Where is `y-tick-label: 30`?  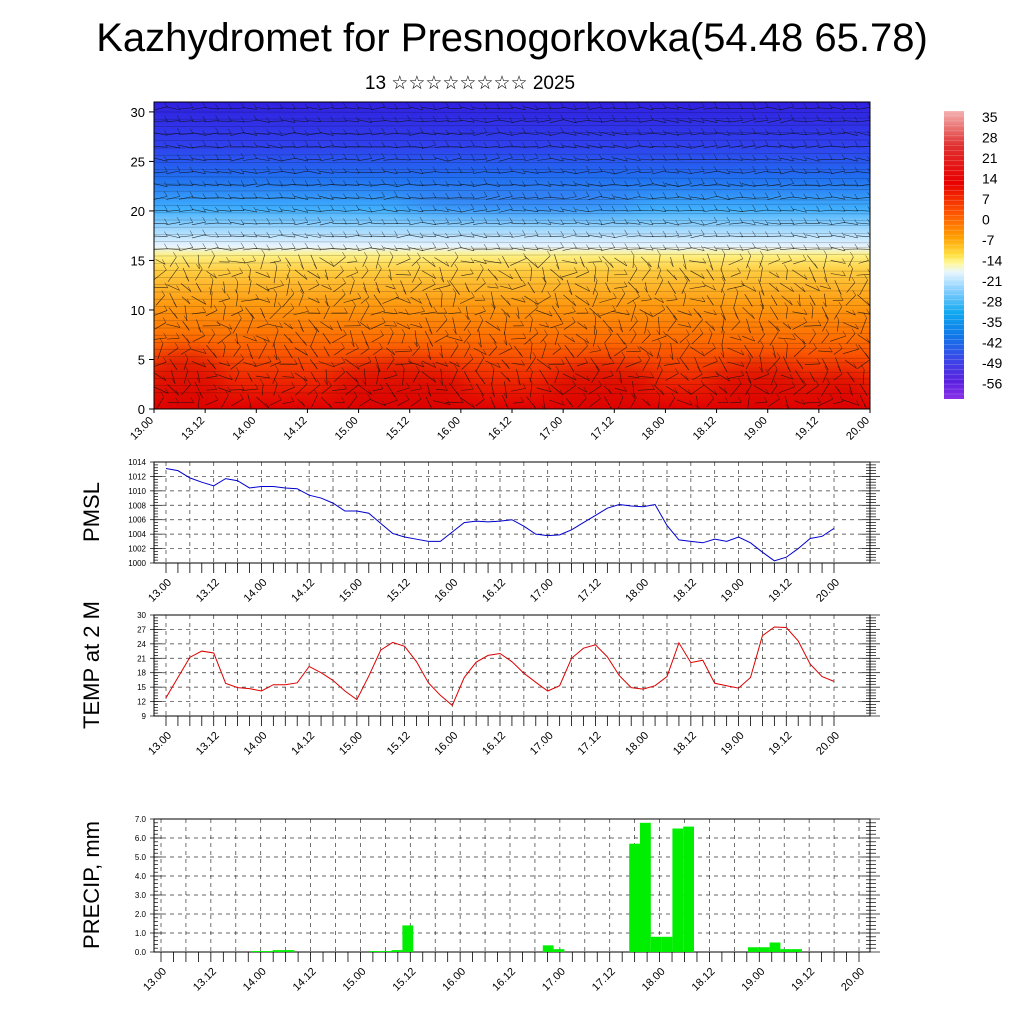
y-tick-label: 30 is located at coordinates (138, 112).